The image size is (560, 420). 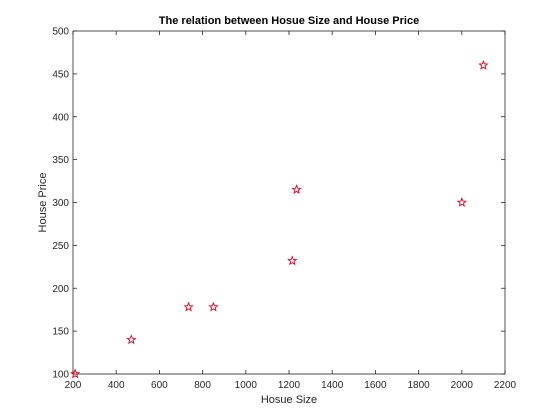 What do you see at coordinates (73, 385) in the screenshot?
I see `x-tick-label: 200` at bounding box center [73, 385].